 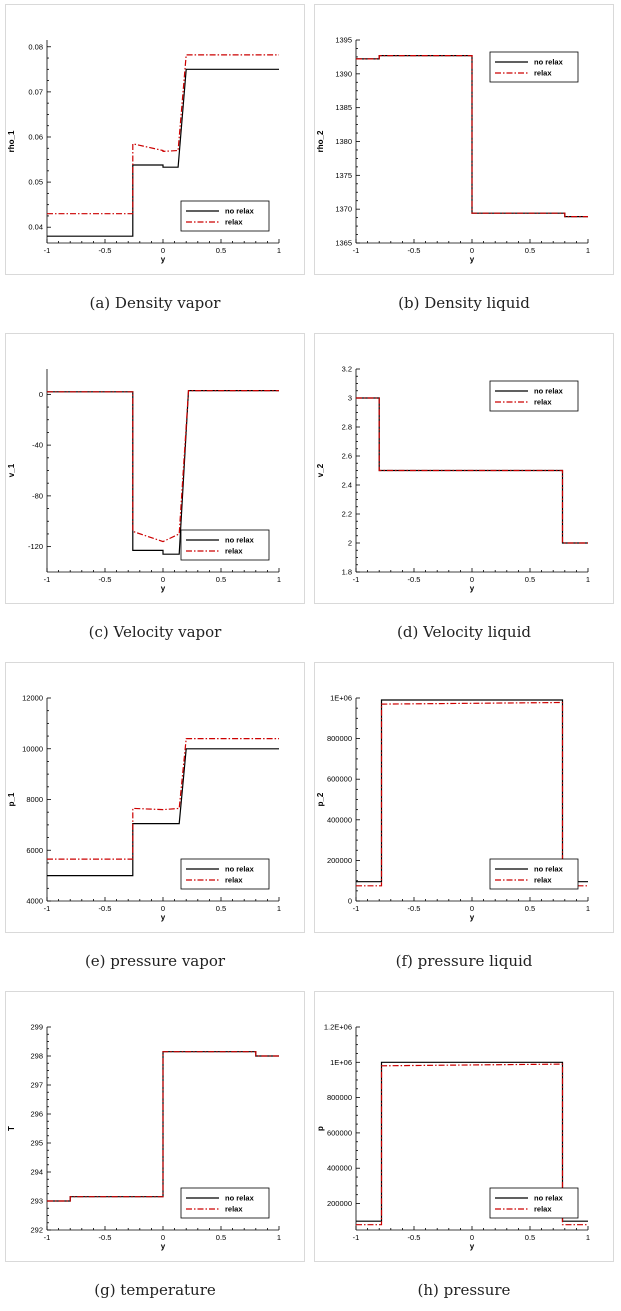 What do you see at coordinates (347, 427) in the screenshot?
I see `y-tick-label: 2.8` at bounding box center [347, 427].